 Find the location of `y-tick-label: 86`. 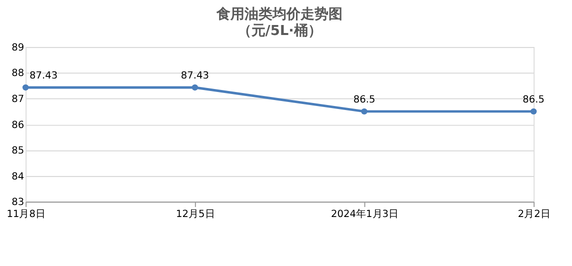

y-tick-label: 86 is located at coordinates (18, 125).